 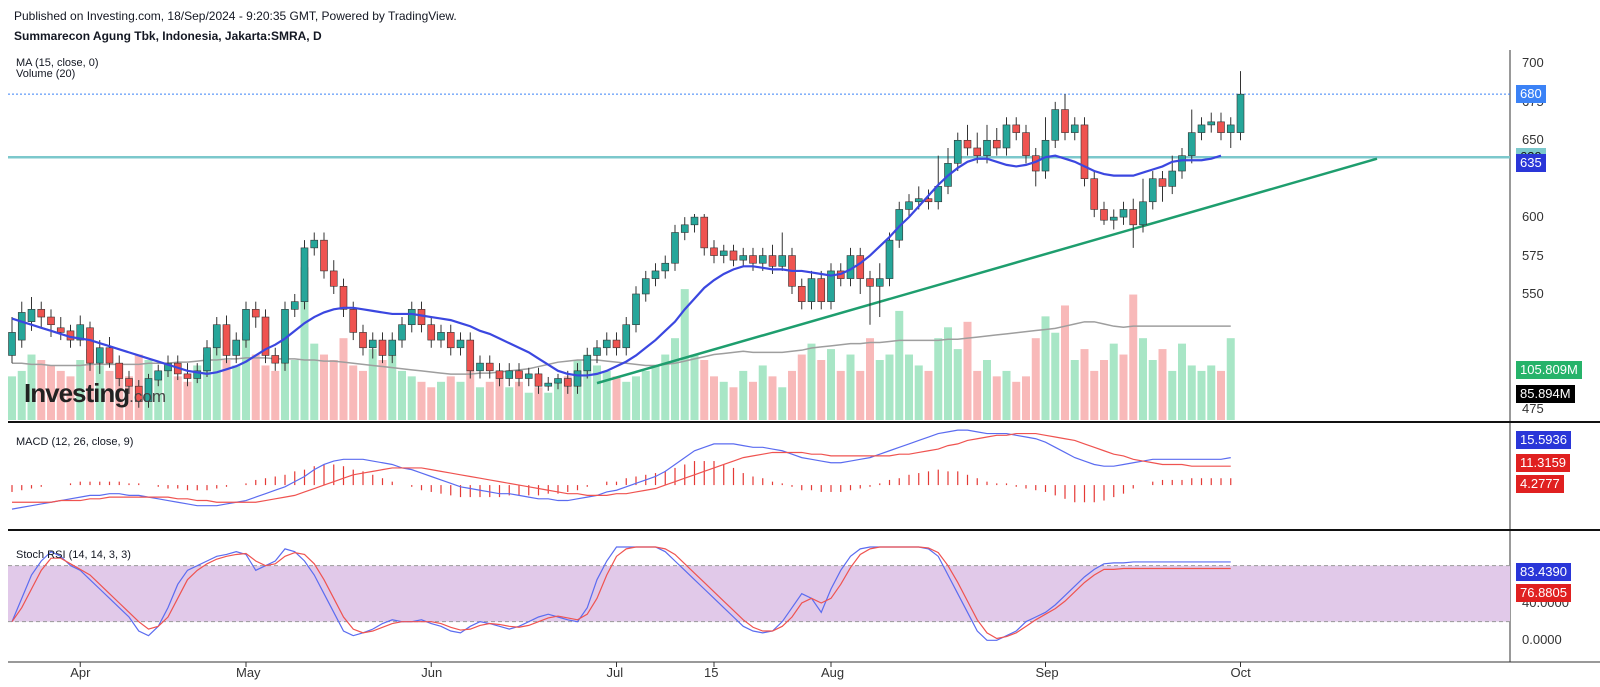 What do you see at coordinates (46, 74) in the screenshot?
I see `volume-legend: Volume (20)` at bounding box center [46, 74].